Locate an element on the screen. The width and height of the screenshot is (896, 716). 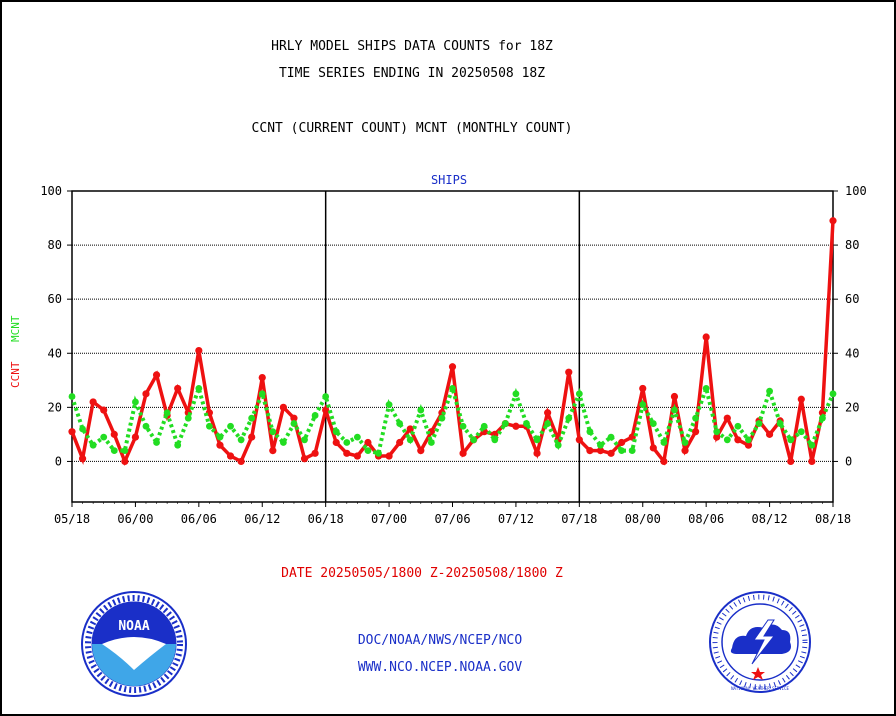
ytick-label-right: 0 is located at coordinates (848, 461).